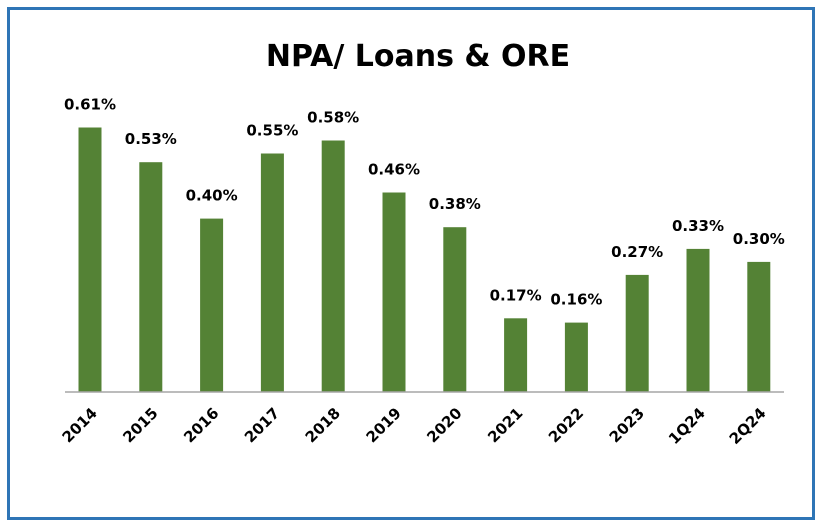  What do you see at coordinates (151, 277) in the screenshot?
I see `bar-2015` at bounding box center [151, 277].